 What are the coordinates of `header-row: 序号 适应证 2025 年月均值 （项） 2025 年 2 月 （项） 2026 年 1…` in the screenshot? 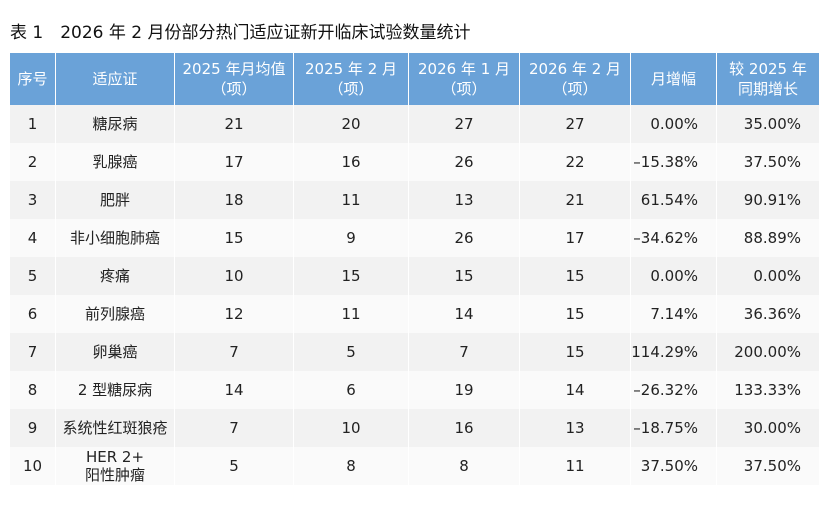 It's located at (414, 79).